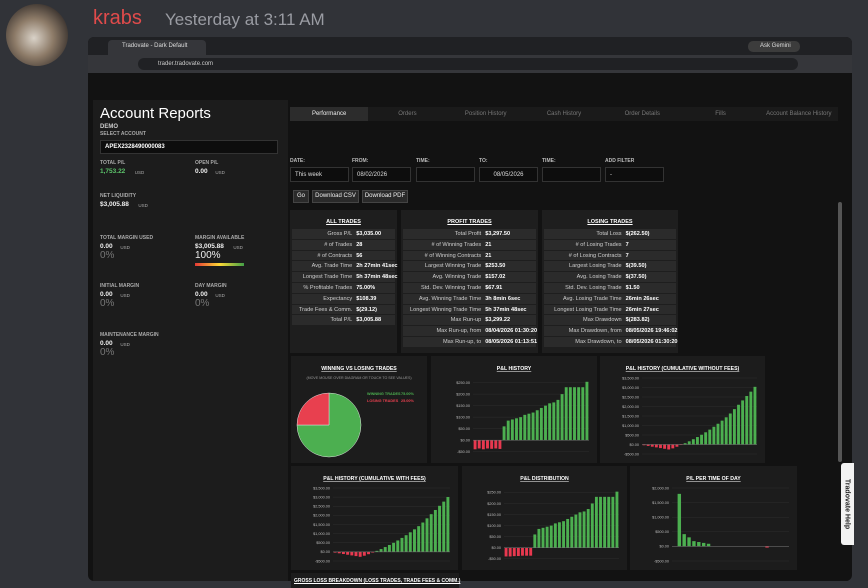 This screenshot has height=588, width=868. What do you see at coordinates (463, 406) in the screenshot?
I see `y-tick-label: $150.00` at bounding box center [463, 406].